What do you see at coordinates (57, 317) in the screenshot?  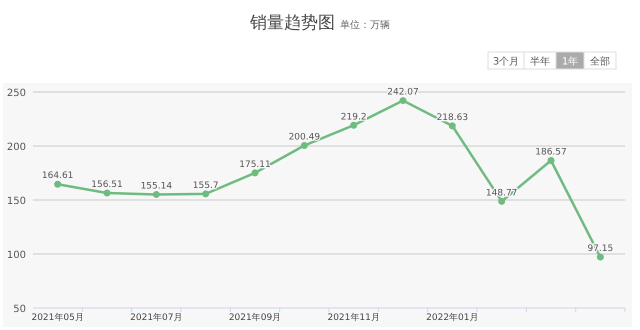 I see `x-tick-label: 2021年05月` at bounding box center [57, 317].